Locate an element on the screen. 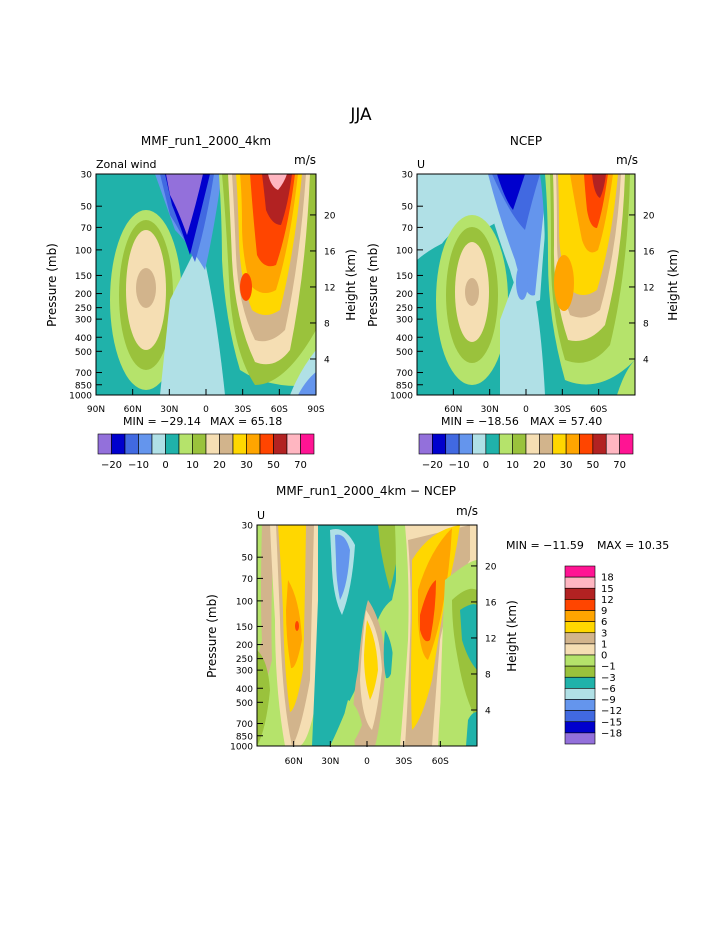 Image resolution: width=723 pixels, height=935 pixels. panel-mmf-contours is located at coordinates (206, 284).